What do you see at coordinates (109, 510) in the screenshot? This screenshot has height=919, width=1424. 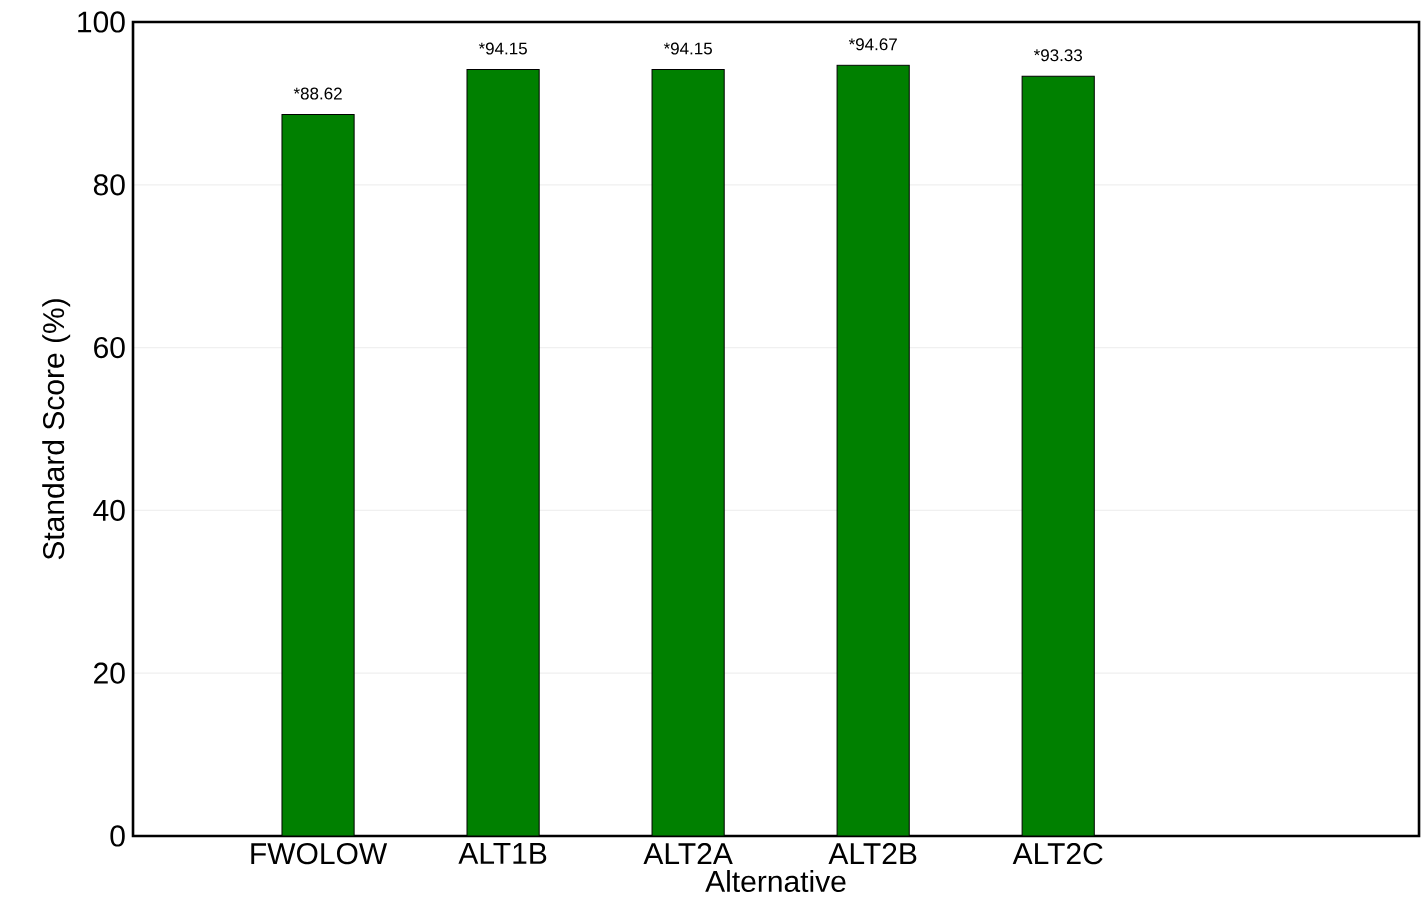 I see `y-tick-label: 40` at bounding box center [109, 510].